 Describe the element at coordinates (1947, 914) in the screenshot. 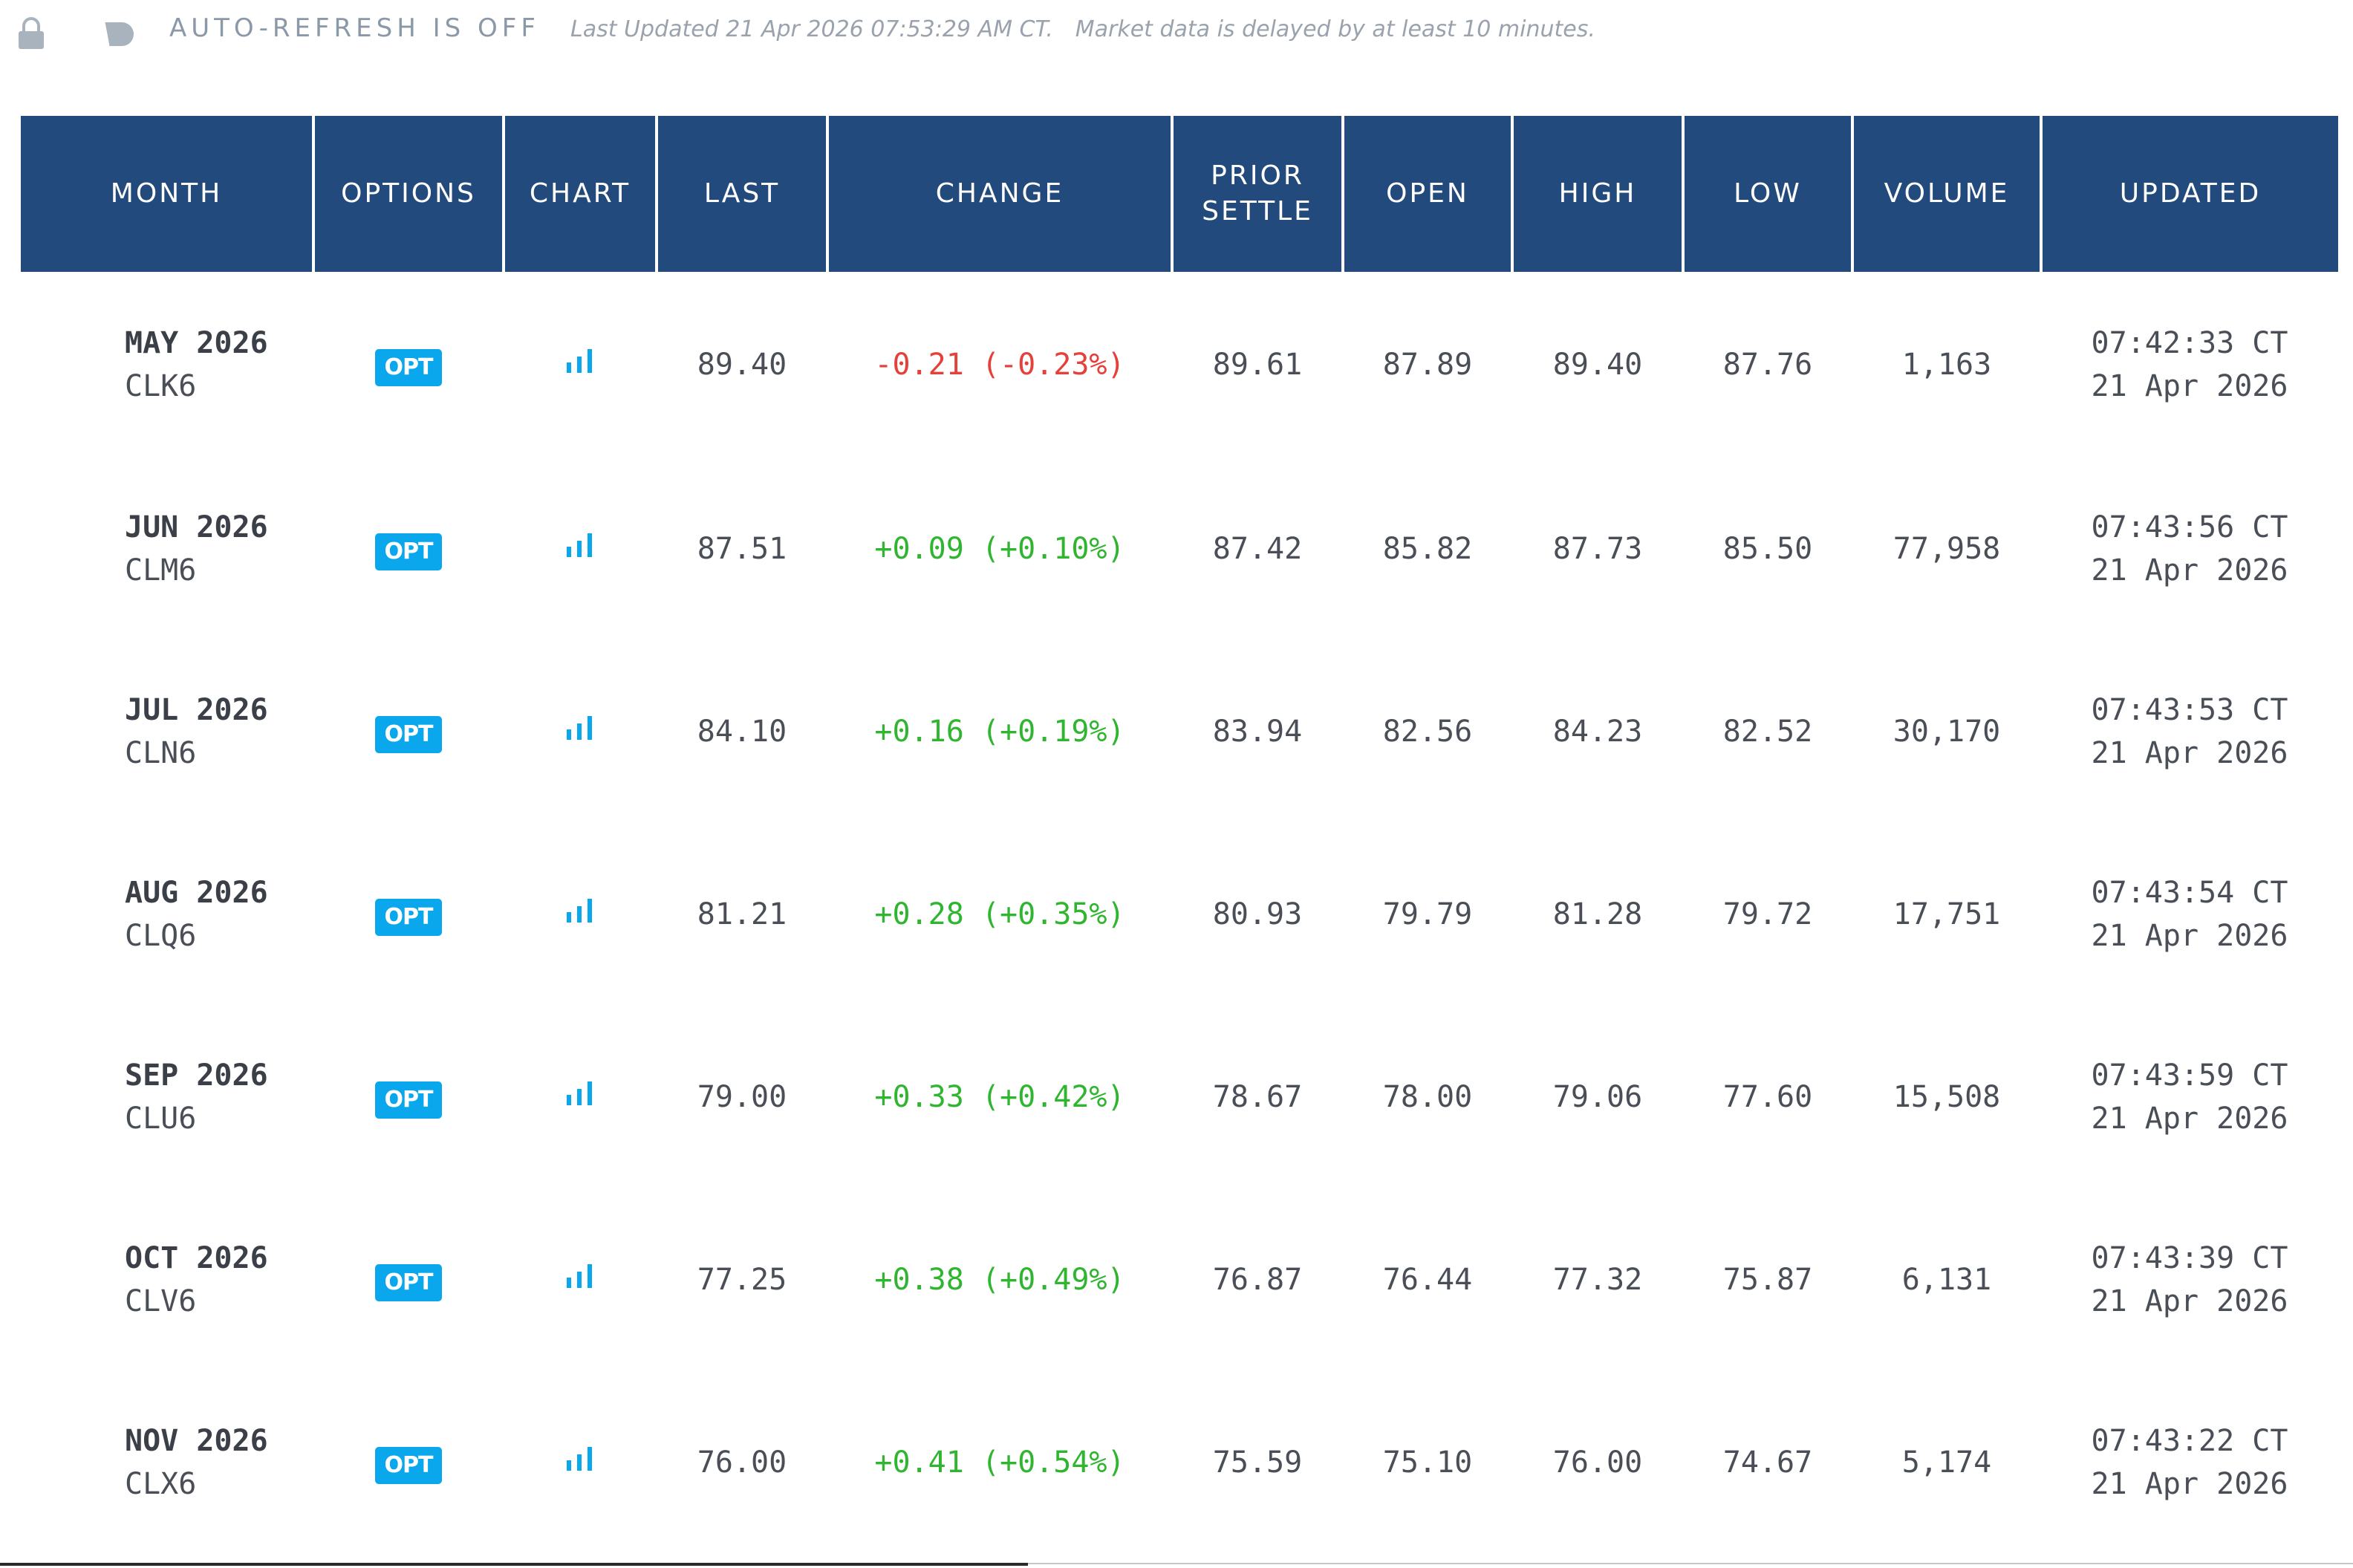

I see `volume: 17,751` at that location.